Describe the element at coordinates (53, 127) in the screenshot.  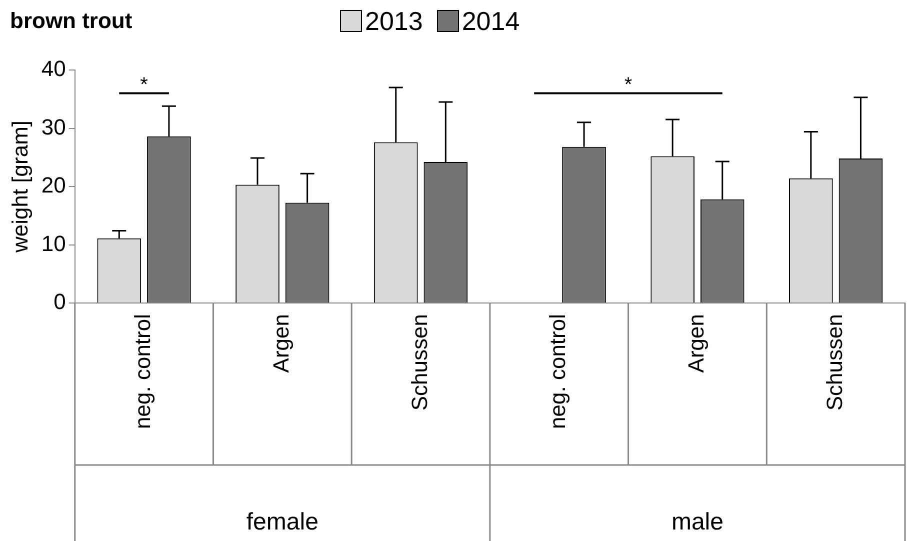
I see `y-tick-label: 30` at that location.